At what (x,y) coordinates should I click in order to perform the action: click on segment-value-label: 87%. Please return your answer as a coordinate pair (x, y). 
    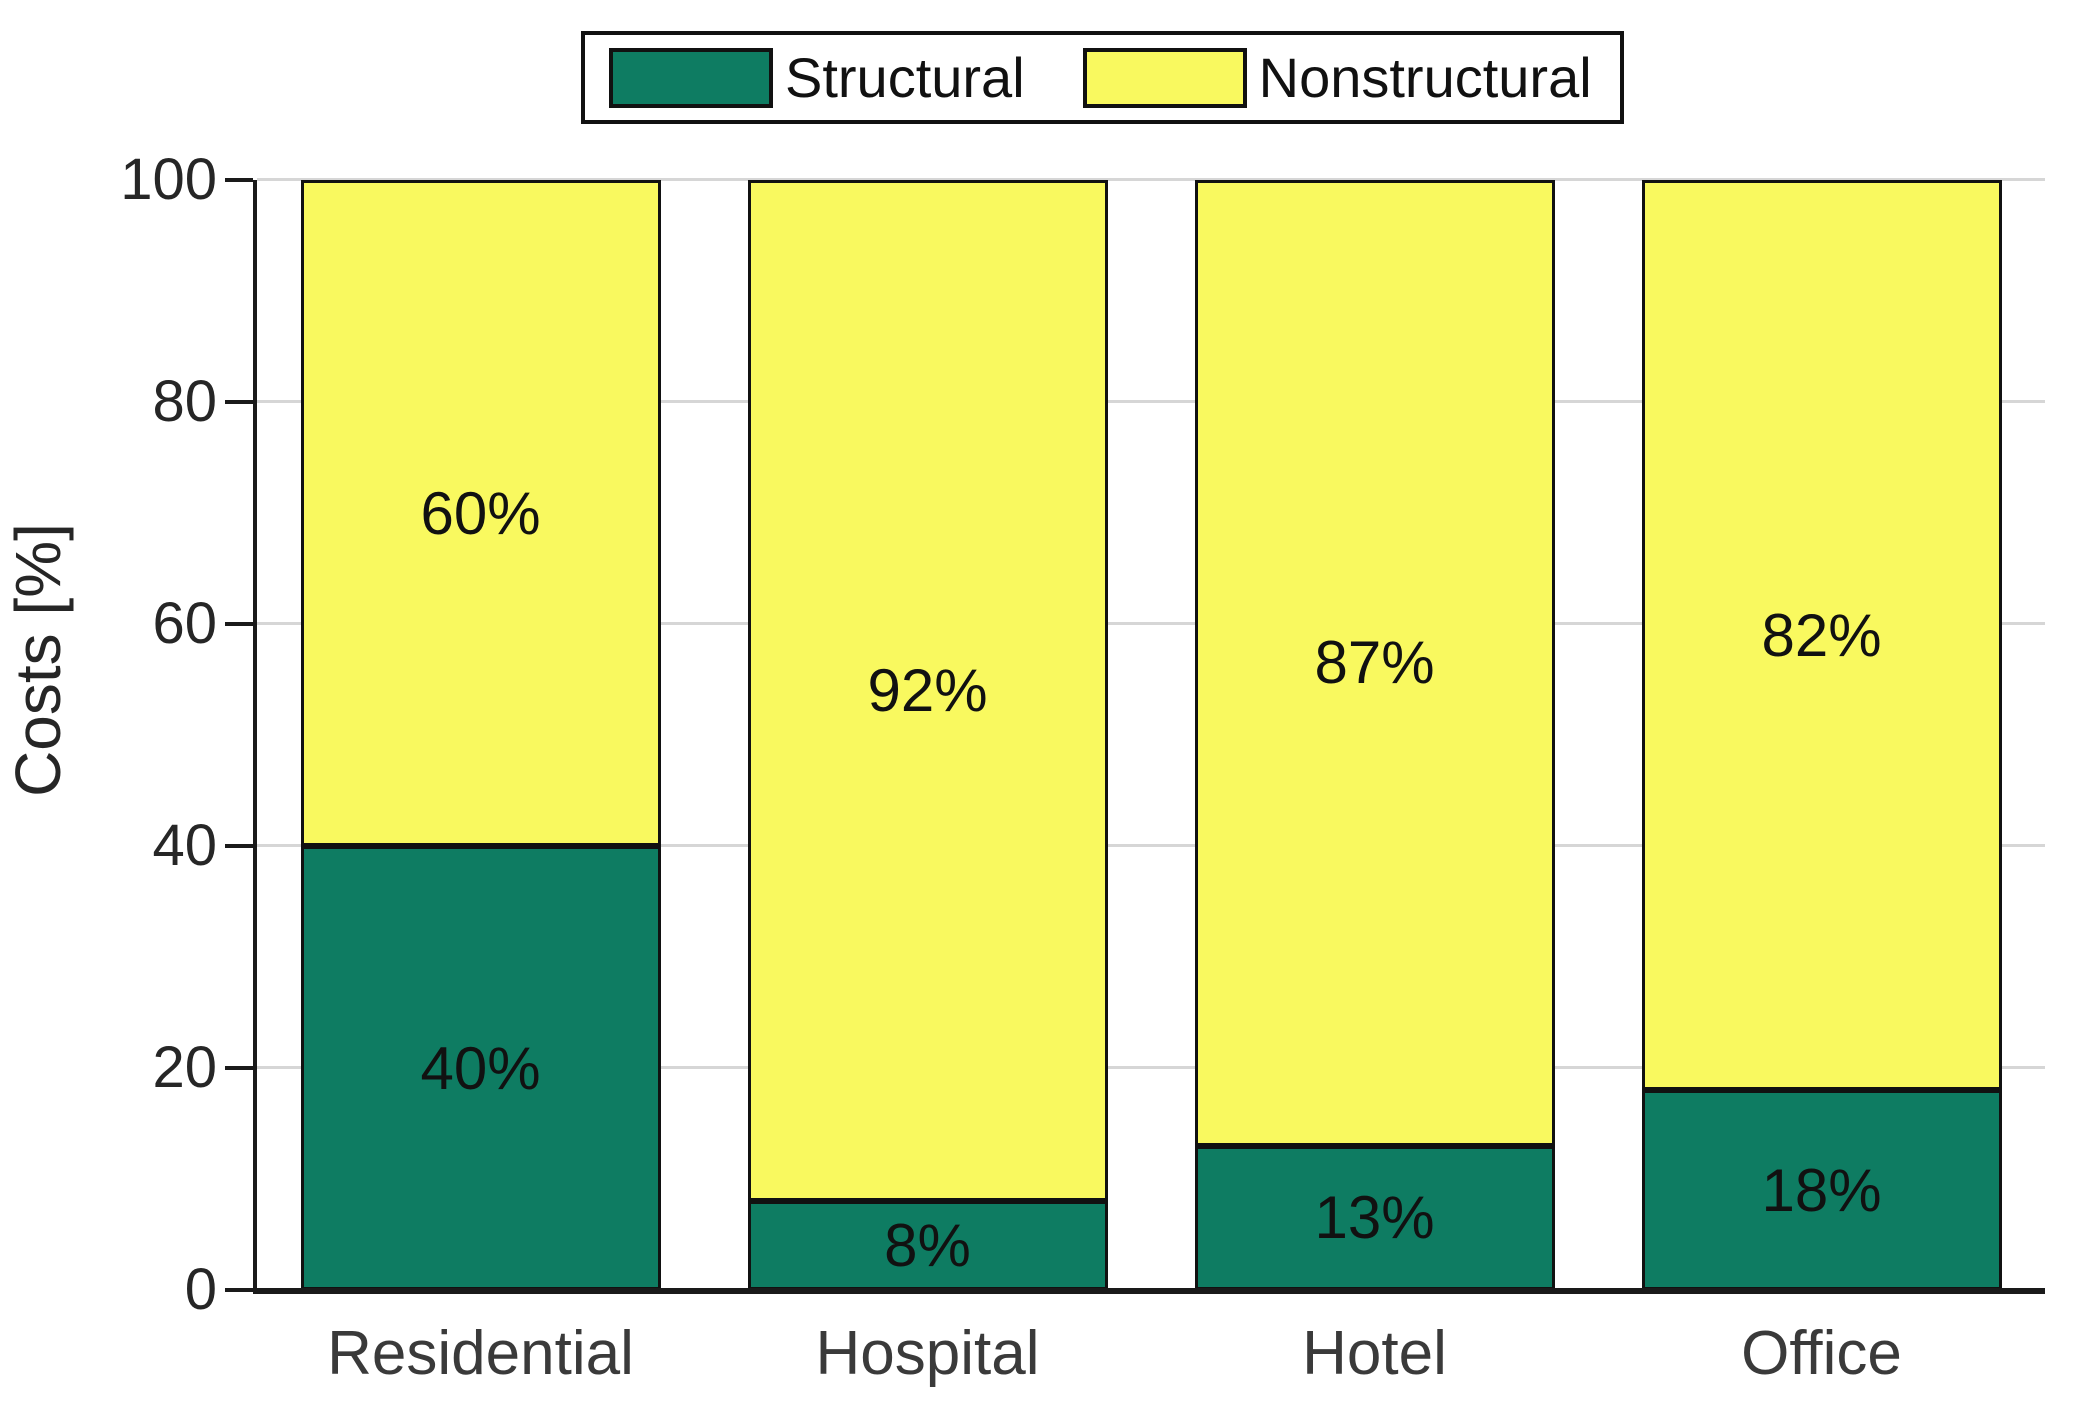
    Looking at the image, I should click on (1374, 663).